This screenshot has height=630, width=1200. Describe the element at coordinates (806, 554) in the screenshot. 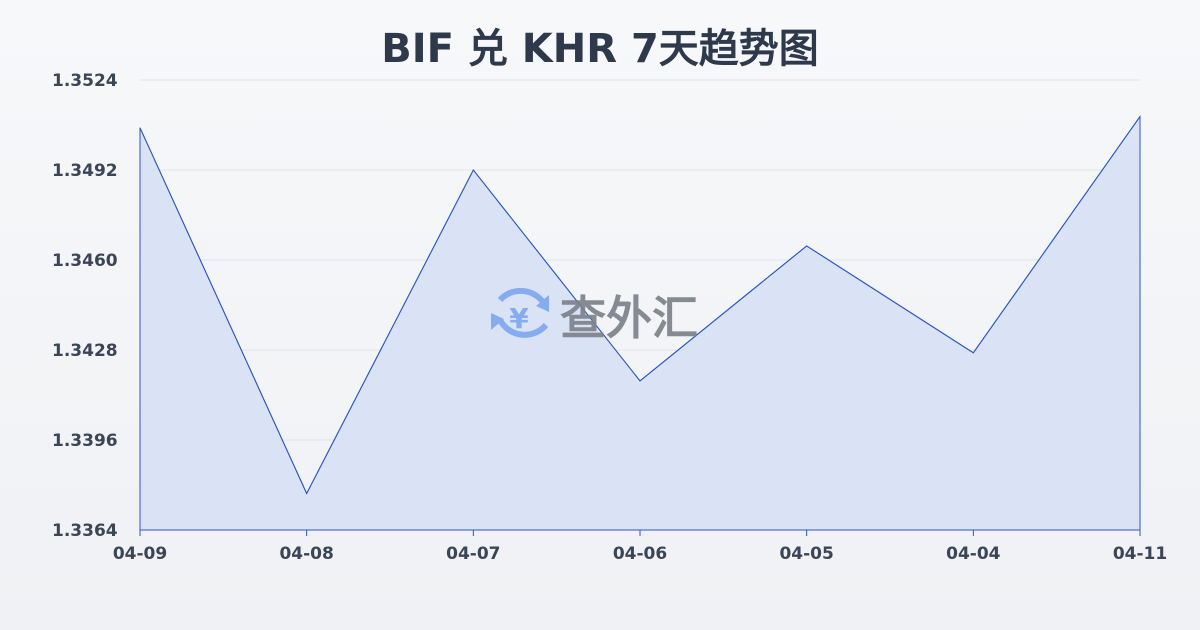

I see `x-tick-label: 04-05` at that location.